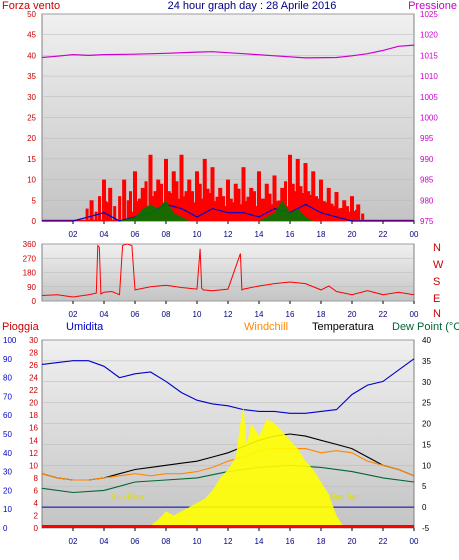  What do you see at coordinates (5, 528) in the screenshot?
I see `humidity-tick-label: 0` at bounding box center [5, 528].